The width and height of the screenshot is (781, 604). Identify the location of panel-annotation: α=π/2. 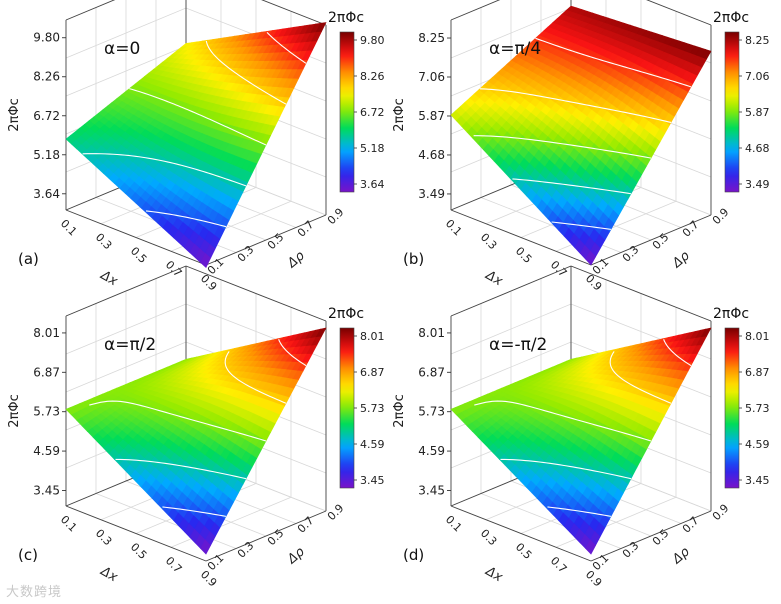
(130, 345).